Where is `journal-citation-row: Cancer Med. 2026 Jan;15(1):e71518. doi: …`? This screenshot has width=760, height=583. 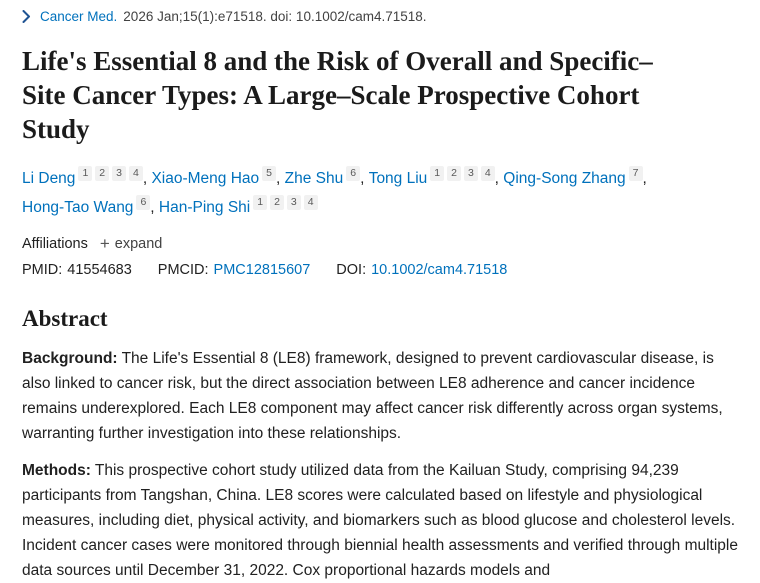 journal-citation-row: Cancer Med. 2026 Jan;15(1):e71518. doi: … is located at coordinates (380, 16).